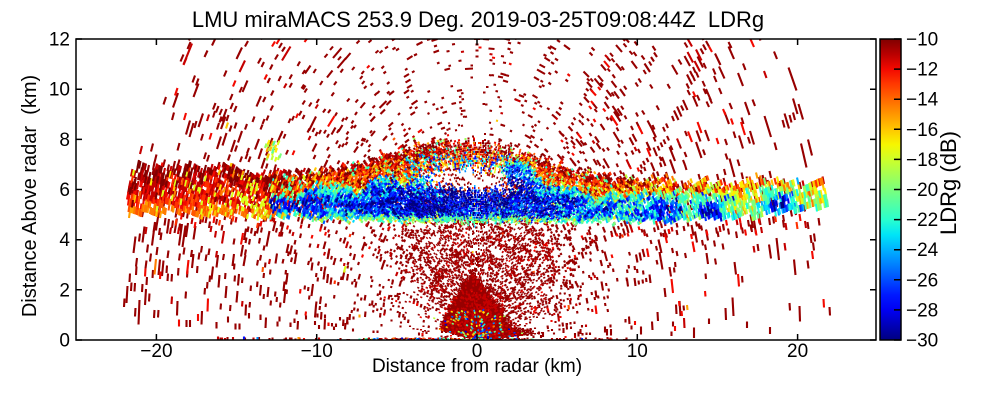  What do you see at coordinates (922, 130) in the screenshot?
I see `svg-text: −16` at bounding box center [922, 130].